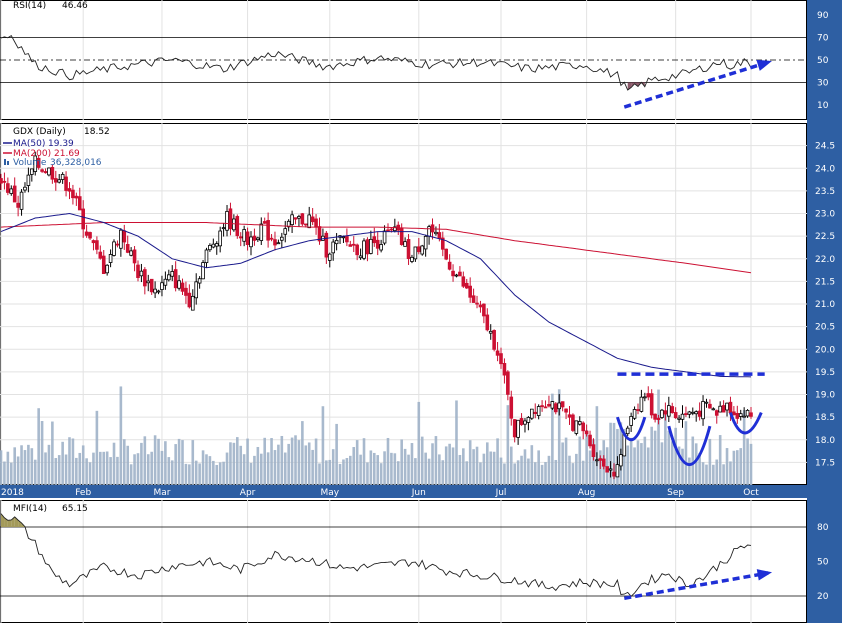  I want to click on mfi-overbought-fill, so click(20, 523).